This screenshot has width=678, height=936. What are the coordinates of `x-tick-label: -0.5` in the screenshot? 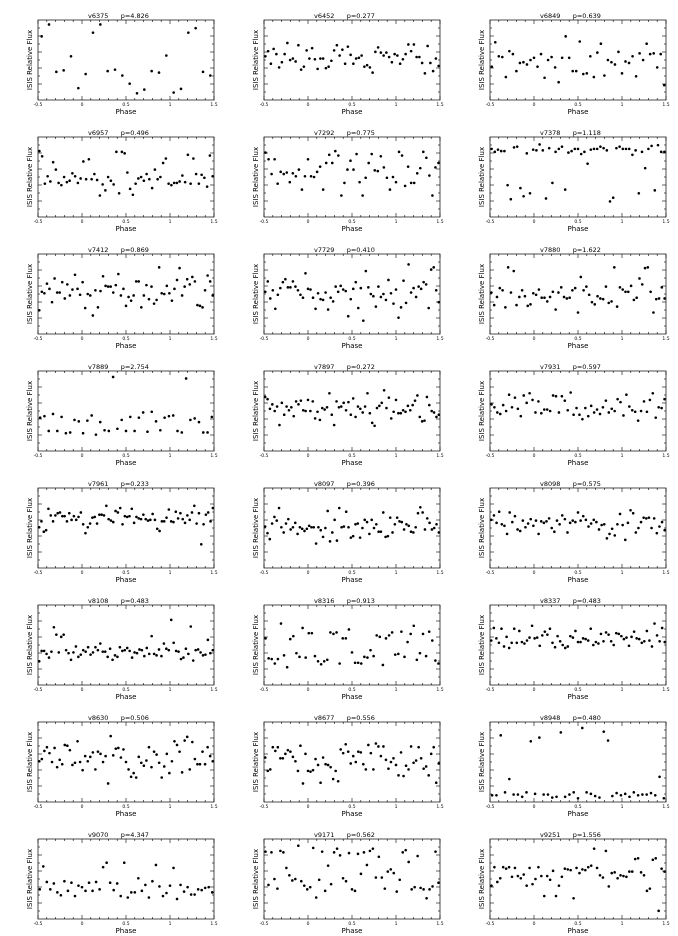 It's located at (490, 222).